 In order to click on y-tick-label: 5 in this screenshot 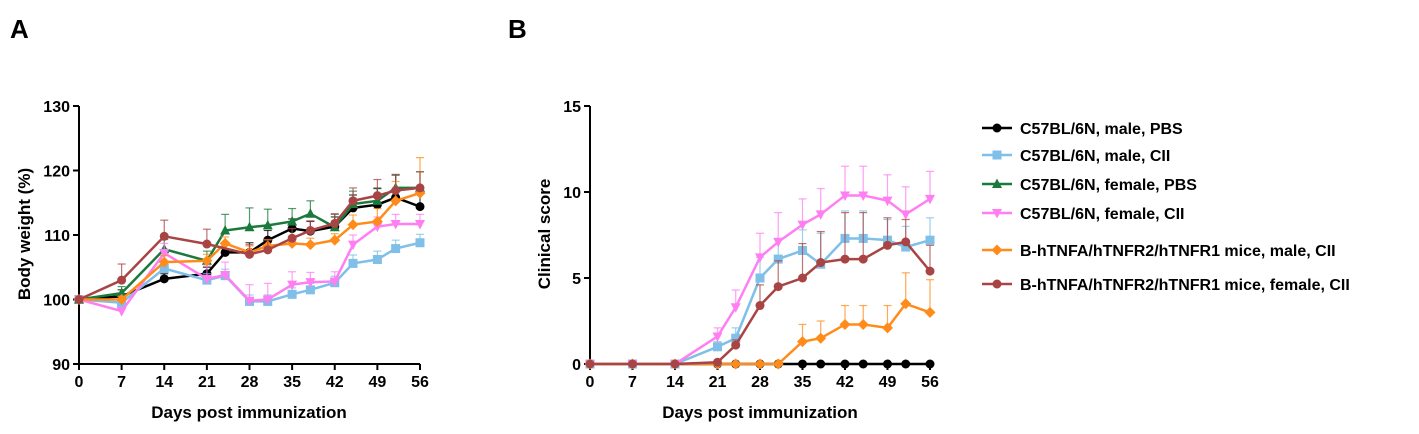, I will do `click(576, 279)`.